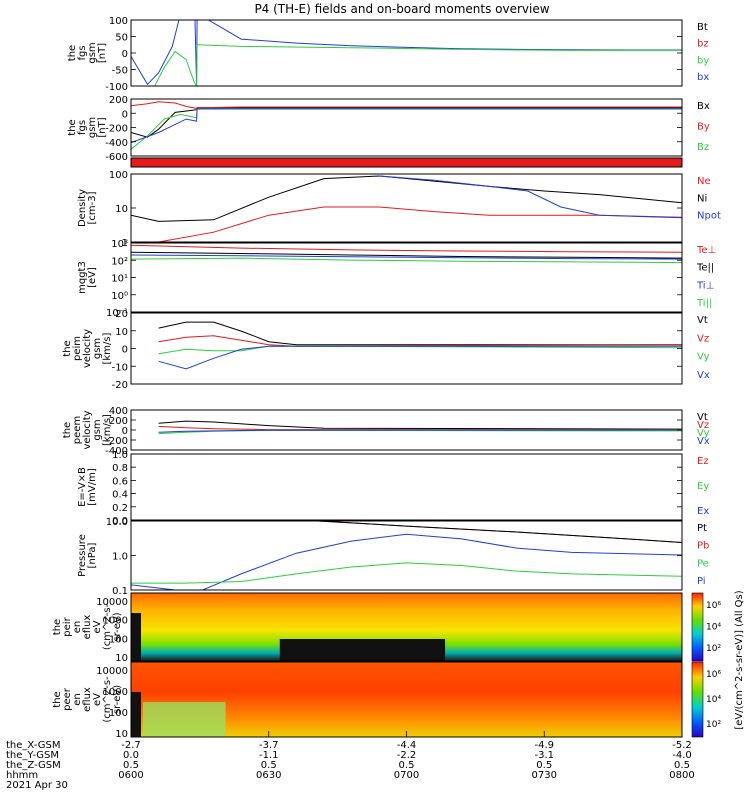  Describe the element at coordinates (703, 106) in the screenshot. I see `legend-Bx: Bx` at that location.